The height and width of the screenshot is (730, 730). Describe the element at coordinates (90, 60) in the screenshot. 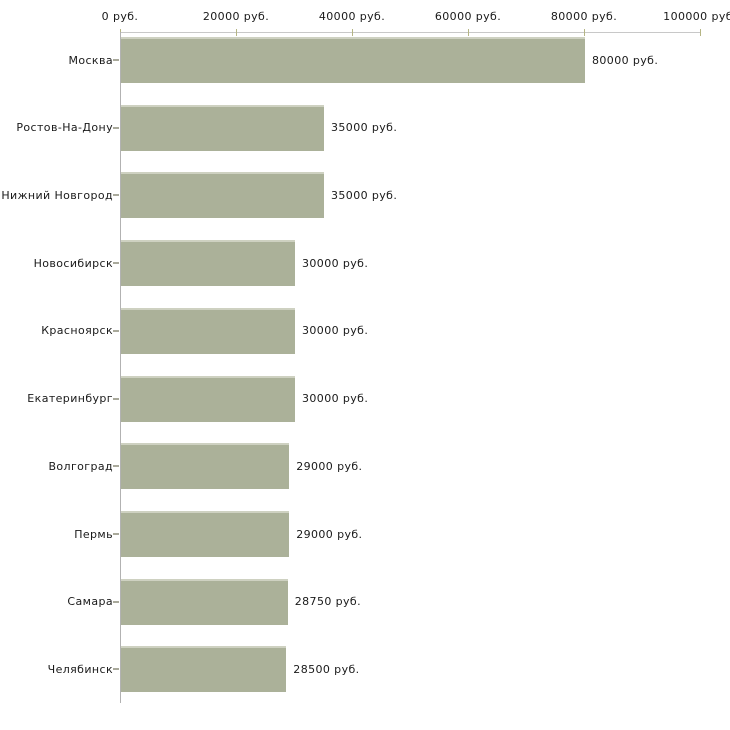

I see `category-label: Москва` at that location.